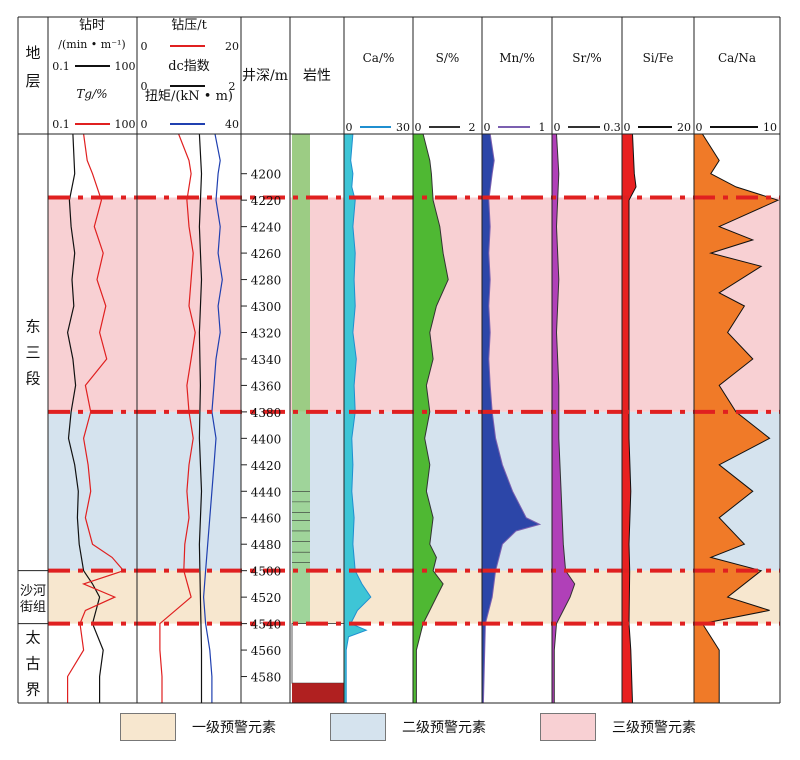  Describe the element at coordinates (487, 127) in the screenshot. I see `element-min-3: 0` at that location.